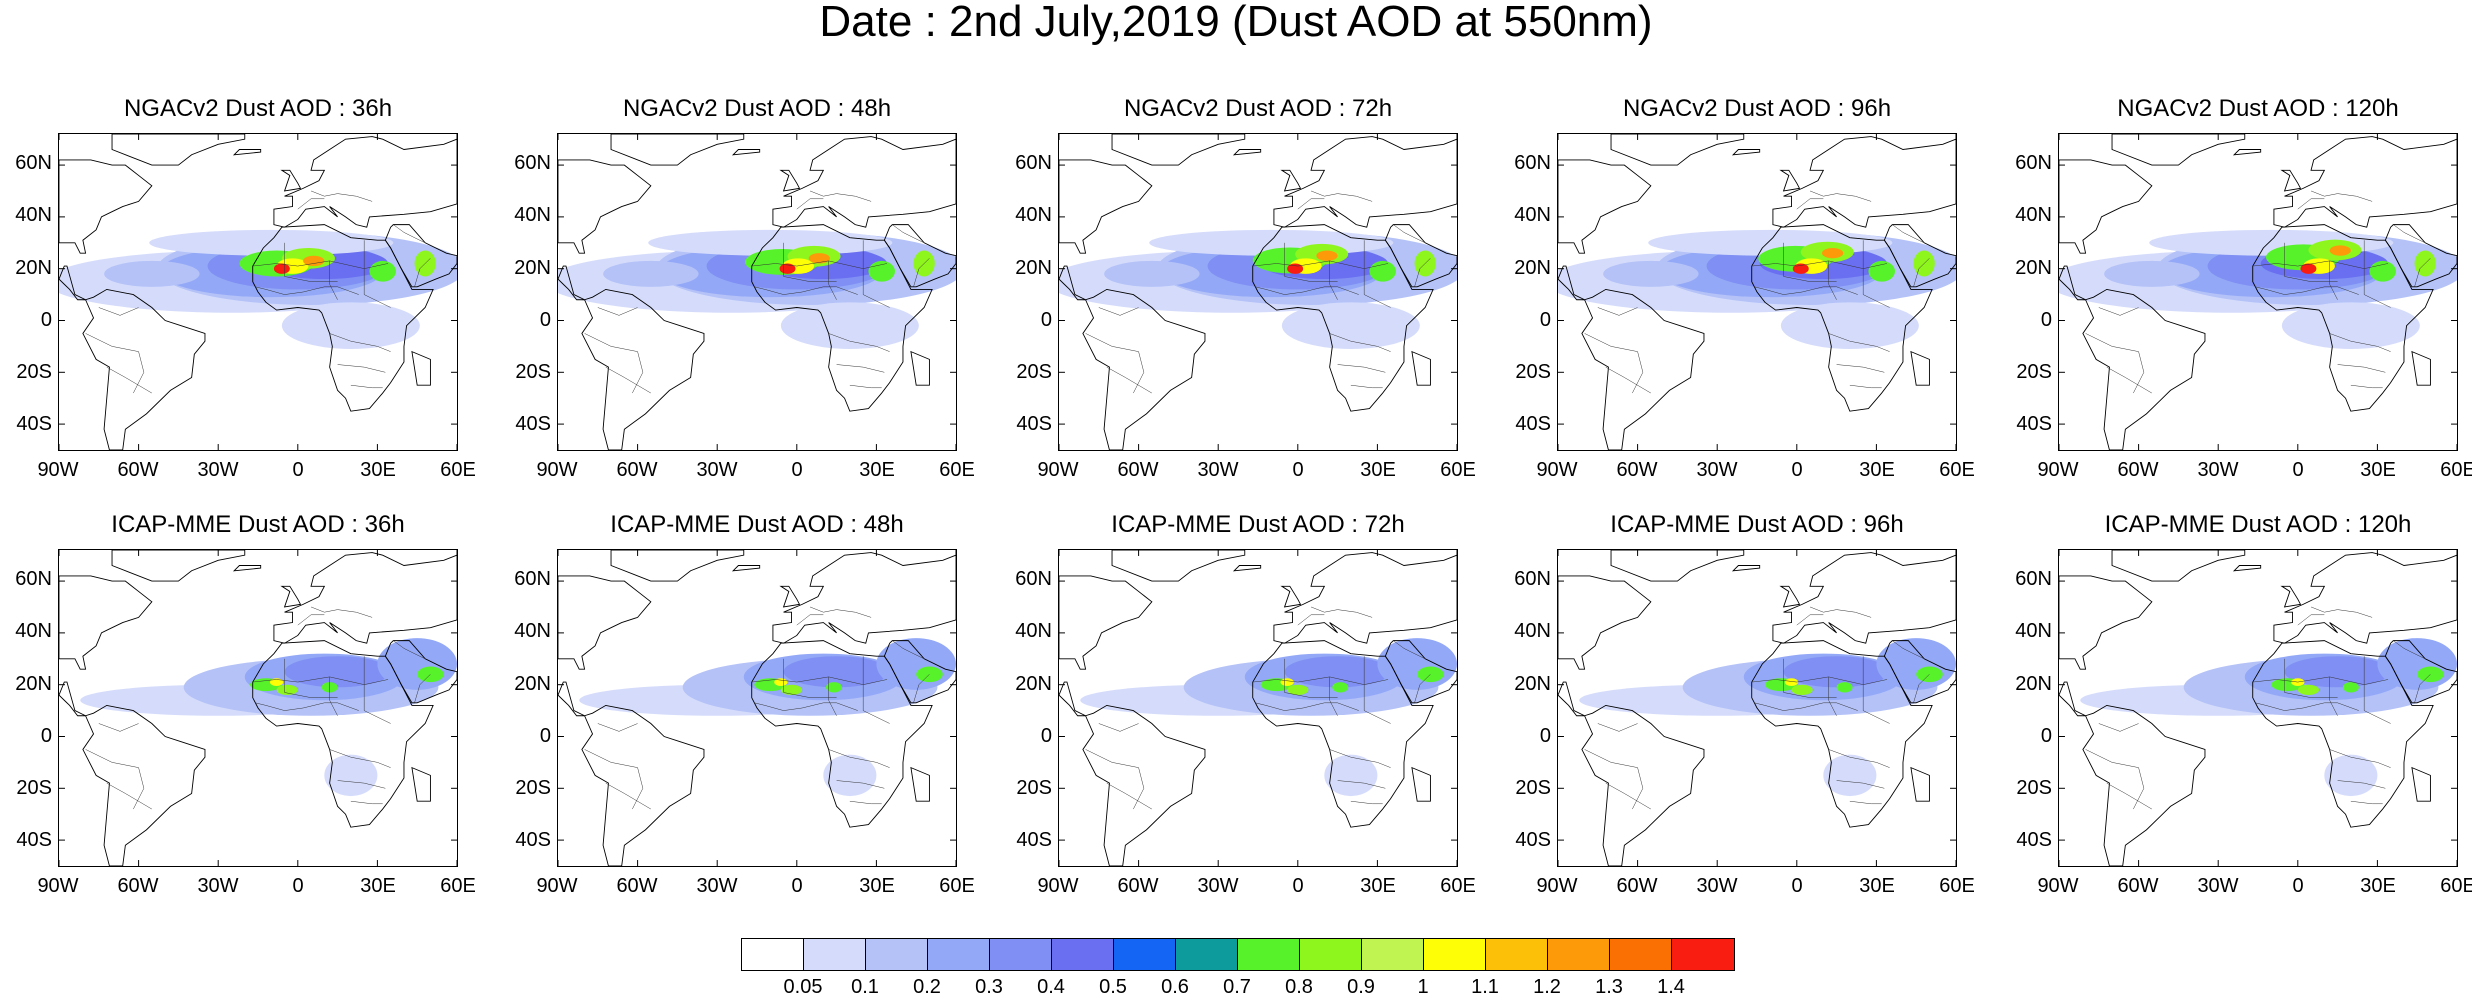  Describe the element at coordinates (2456, 886) in the screenshot. I see `lon-tick-label: 60E` at that location.